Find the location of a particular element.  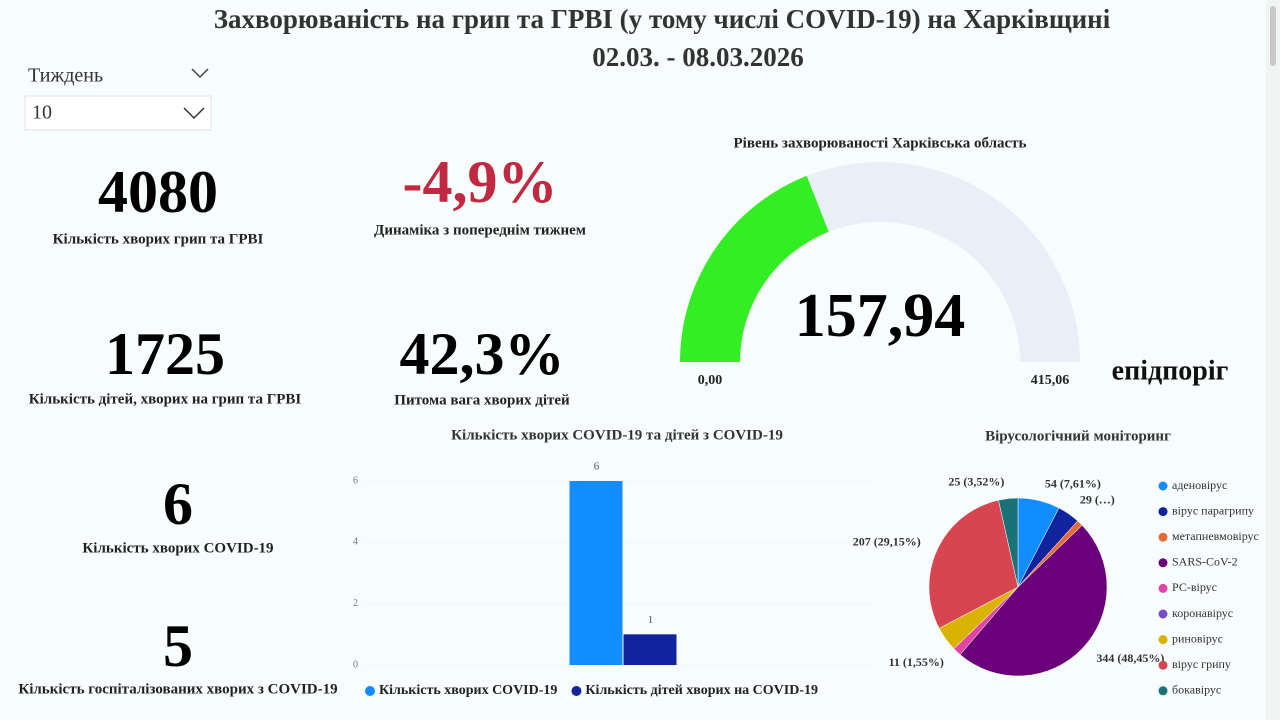

legend-label: Кількість дітей хворих на COVID-19 is located at coordinates (701, 690).